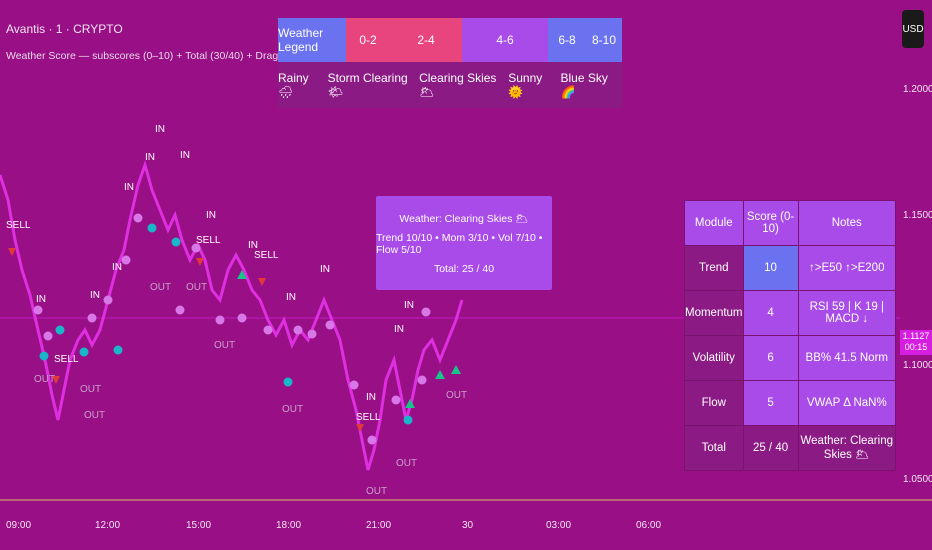 The width and height of the screenshot is (932, 550). Describe the element at coordinates (847, 403) in the screenshot. I see `row-note: VWAP Δ NaN%` at that location.